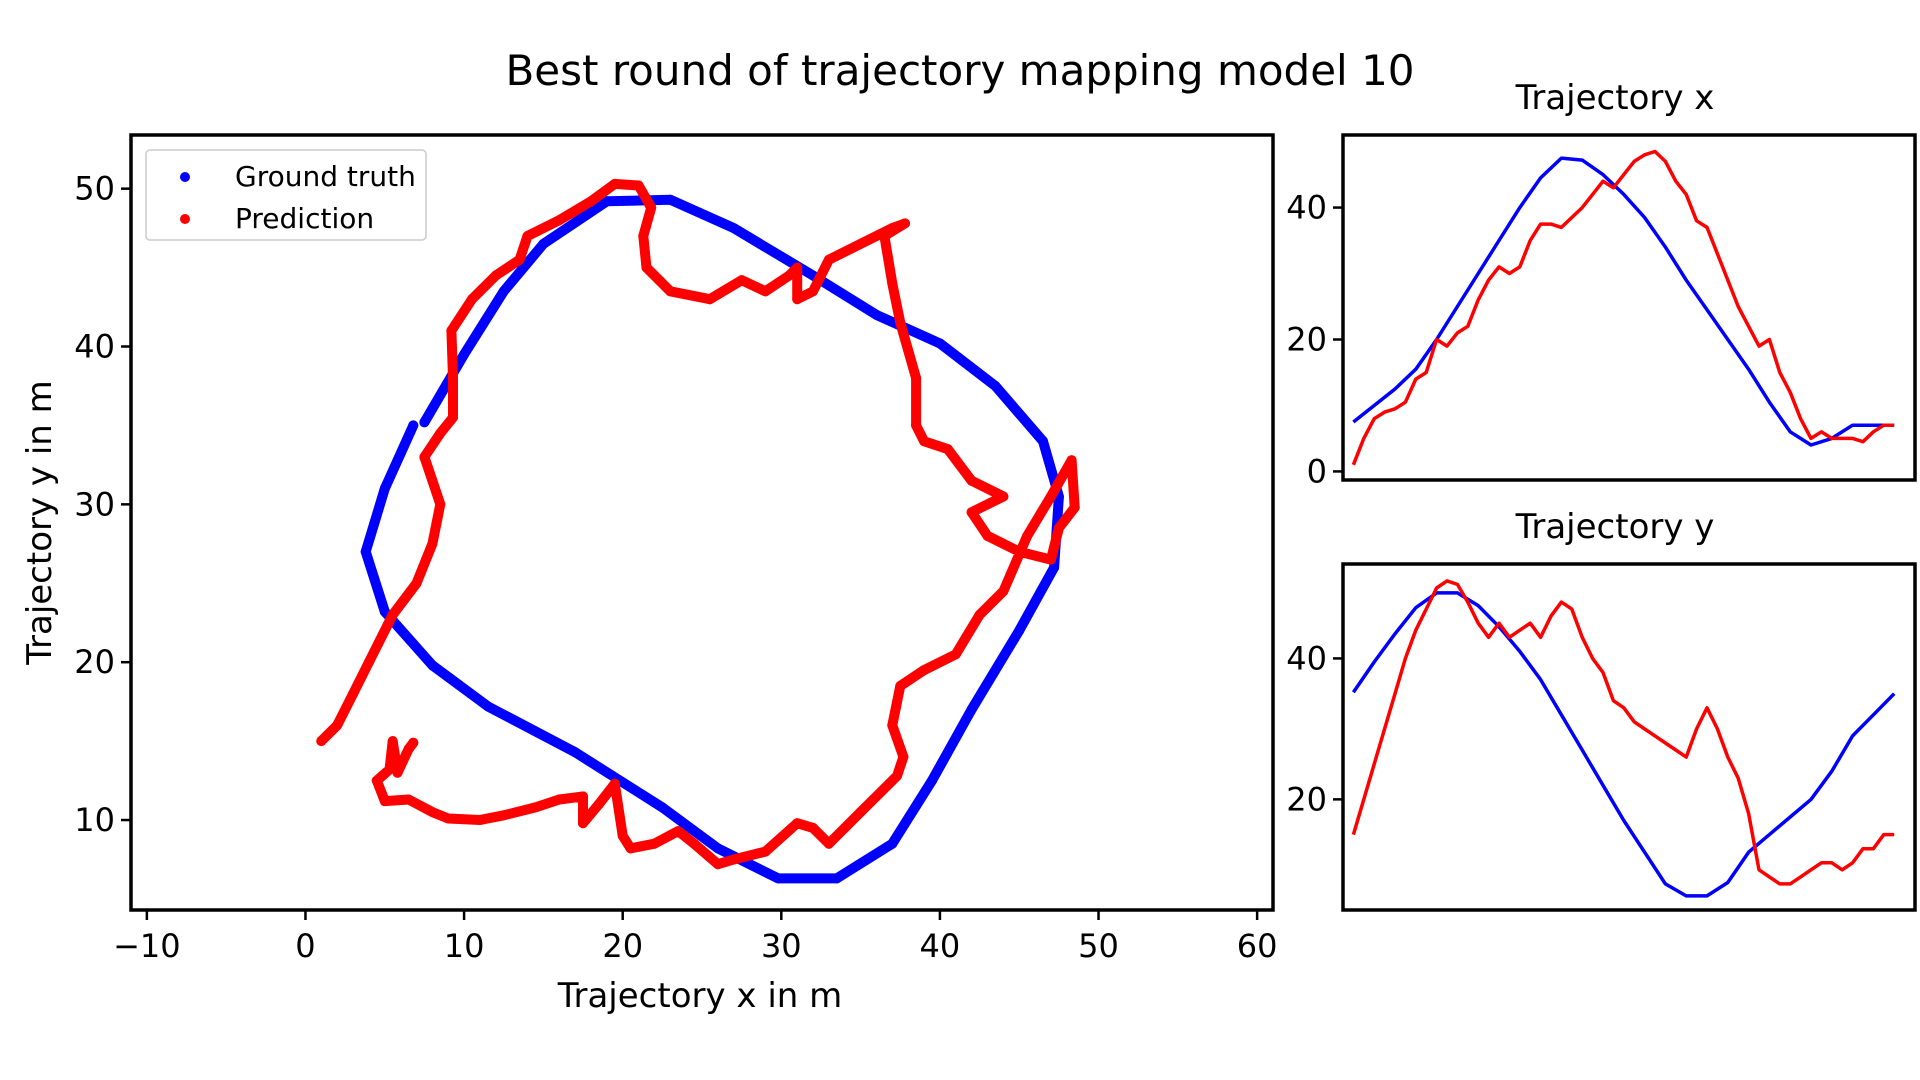 The height and width of the screenshot is (1080, 1920). What do you see at coordinates (622, 946) in the screenshot?
I see `x-tick-label: 20` at bounding box center [622, 946].